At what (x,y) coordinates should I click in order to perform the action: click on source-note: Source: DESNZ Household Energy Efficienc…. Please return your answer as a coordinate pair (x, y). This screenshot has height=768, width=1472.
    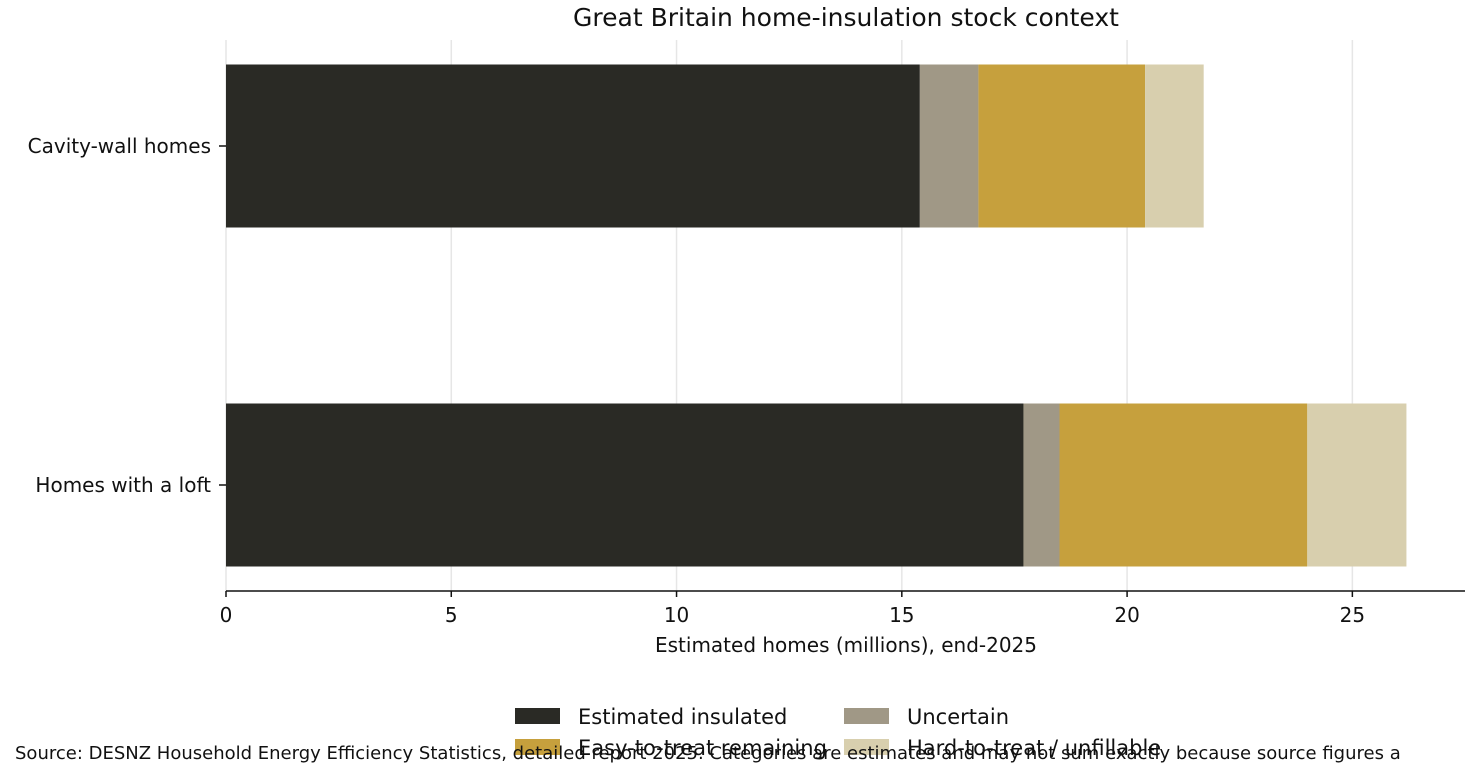
    Looking at the image, I should click on (708, 753).